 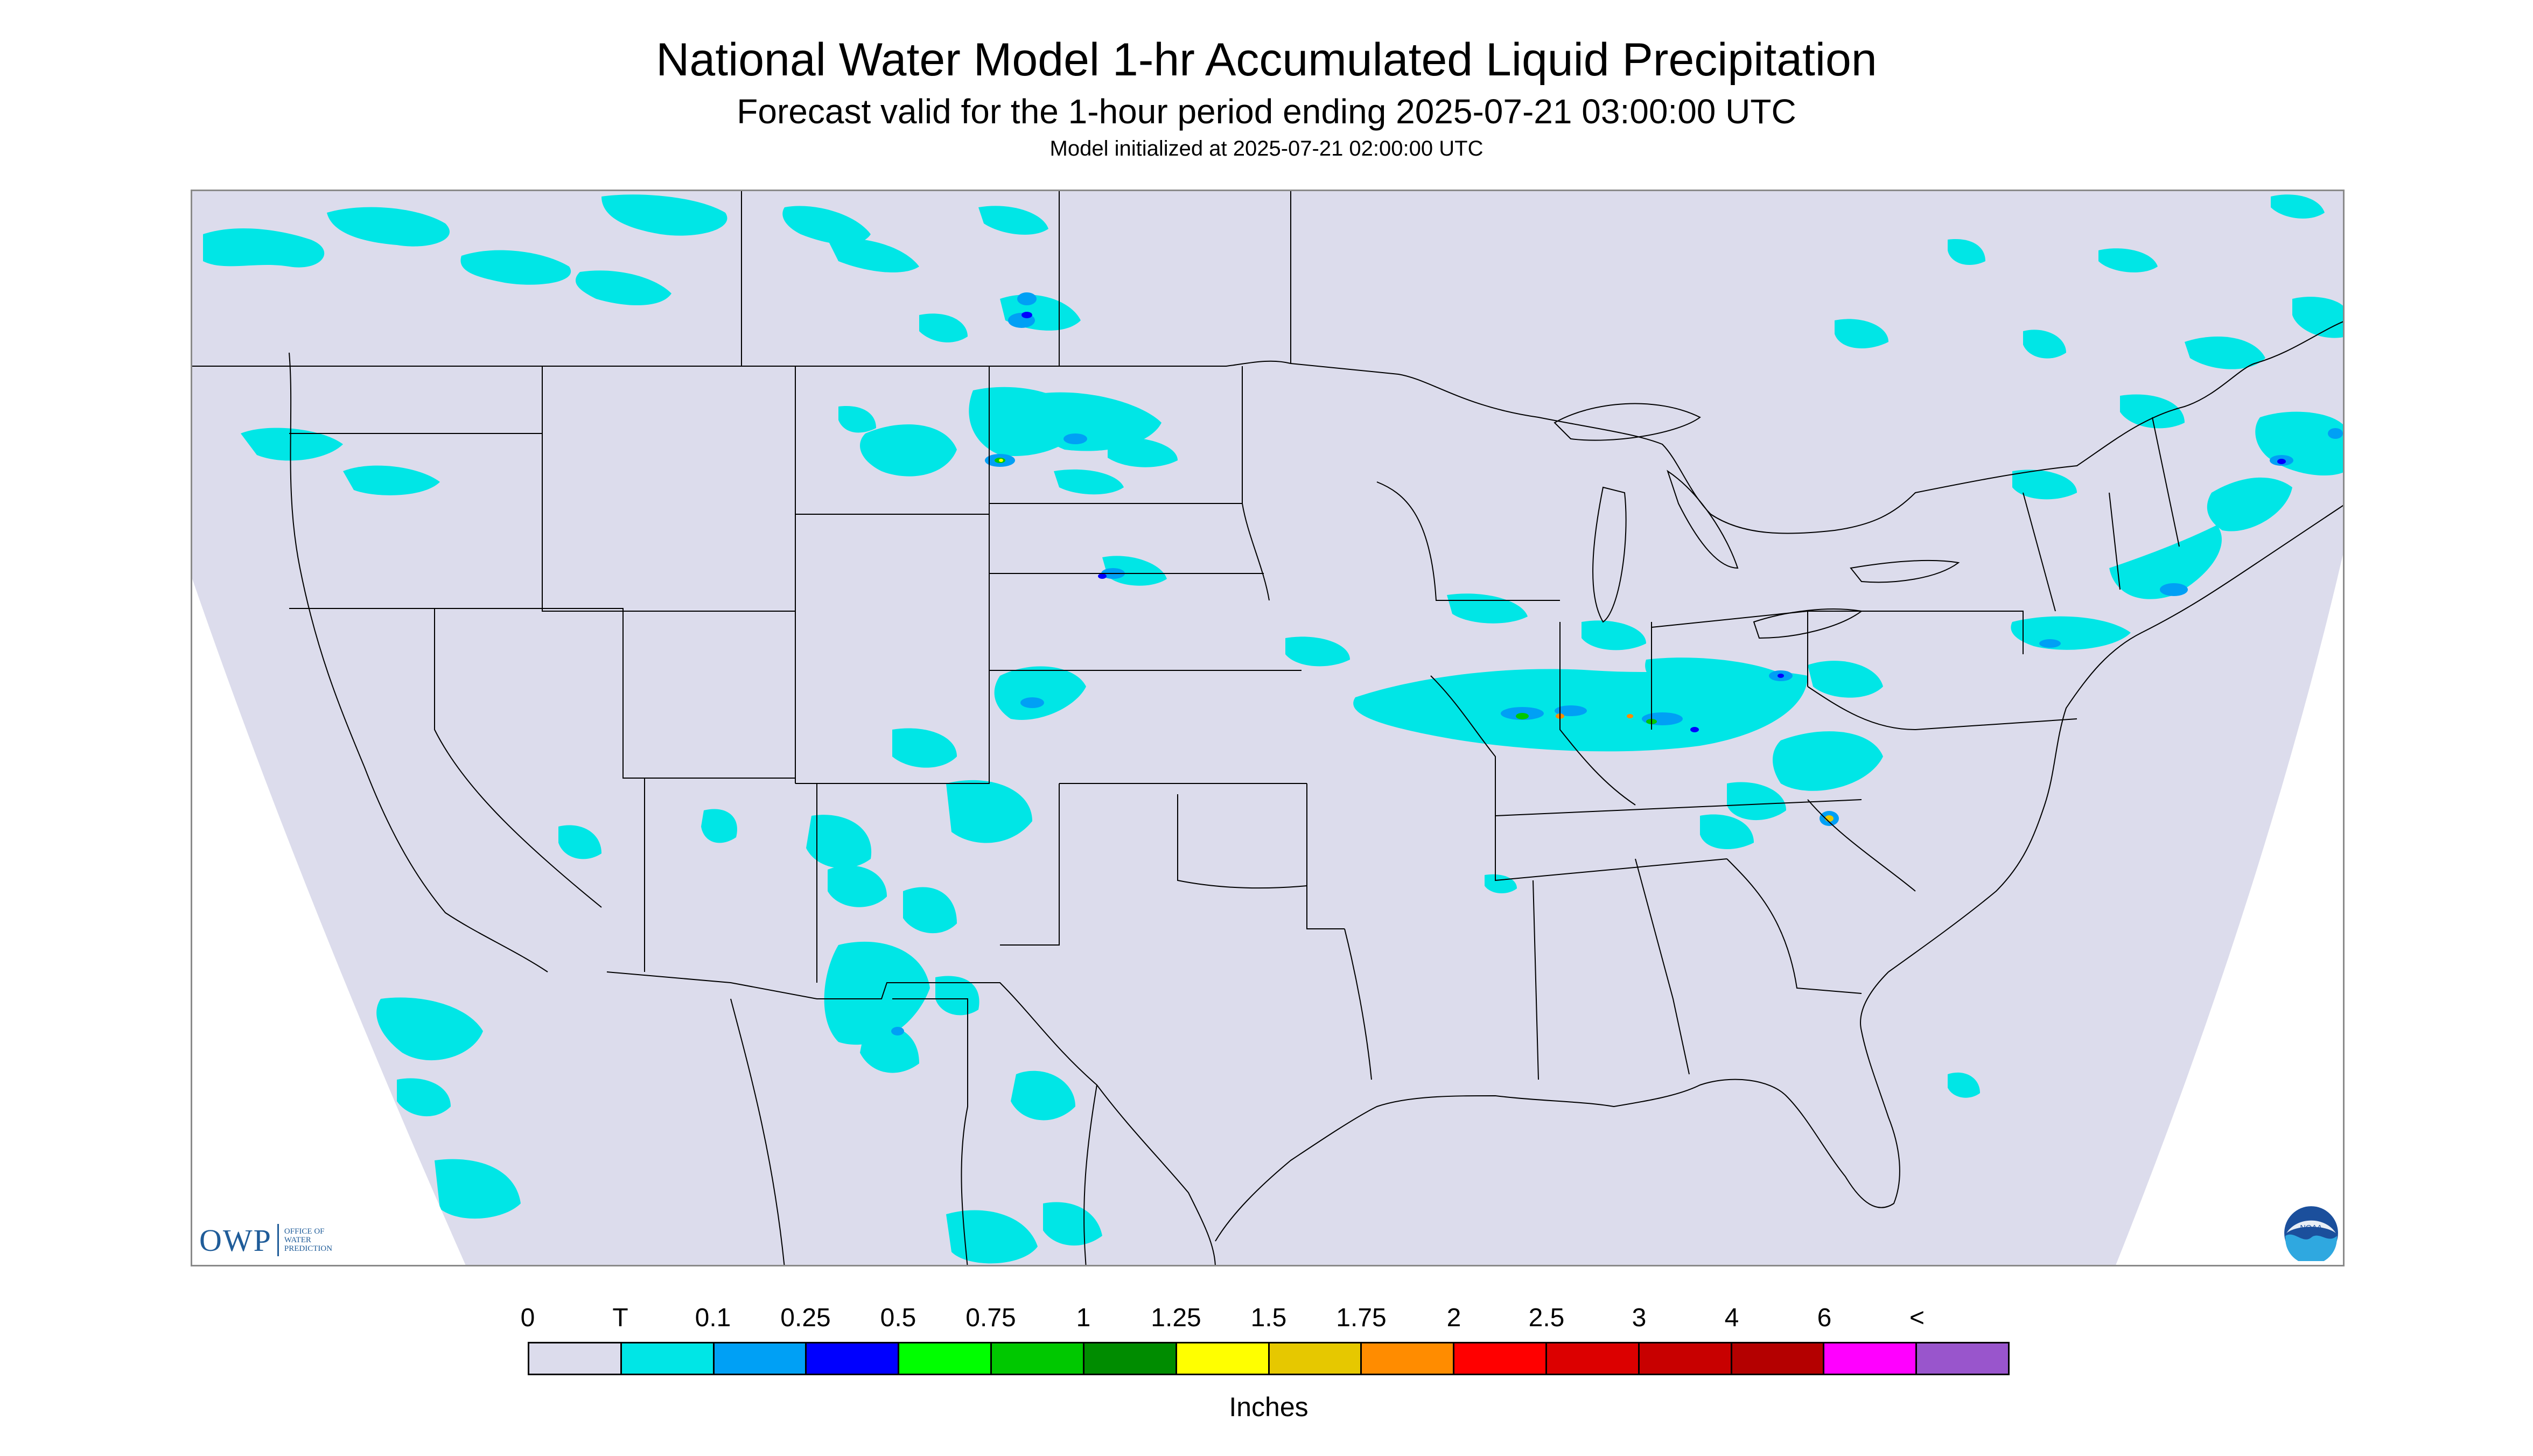 What do you see at coordinates (1176, 1318) in the screenshot?
I see `legend-label: 1.25` at bounding box center [1176, 1318].